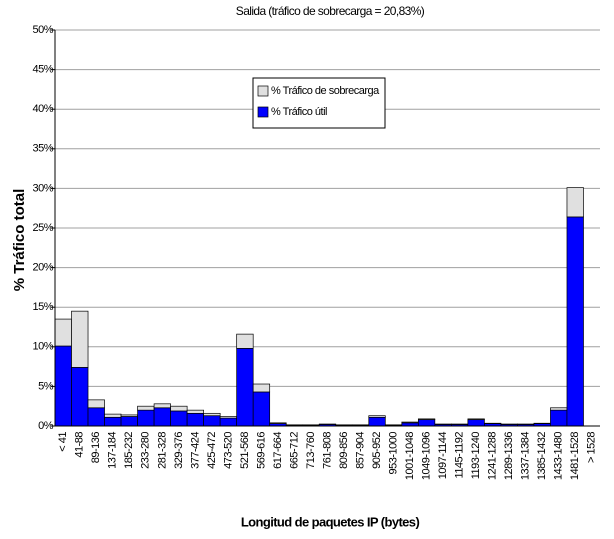 Image resolution: width=614 pixels, height=539 pixels. What do you see at coordinates (410, 456) in the screenshot?
I see `x-tick-label: 1001-1048` at bounding box center [410, 456].